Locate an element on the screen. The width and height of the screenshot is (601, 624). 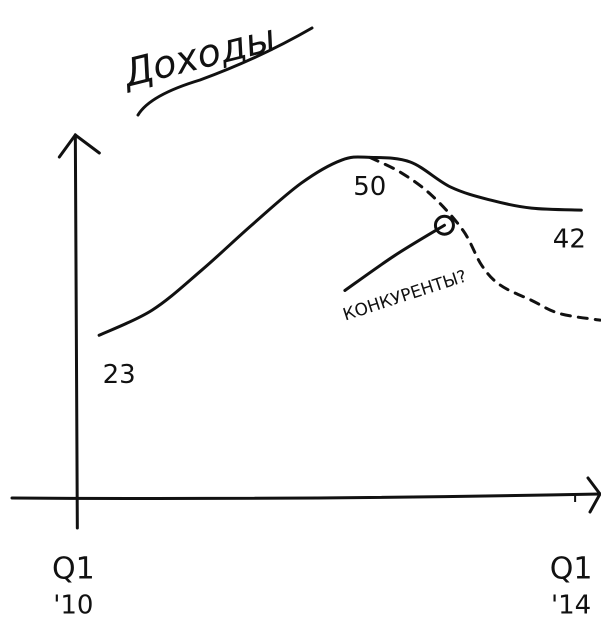
dashed-line is located at coordinates (484, 238).